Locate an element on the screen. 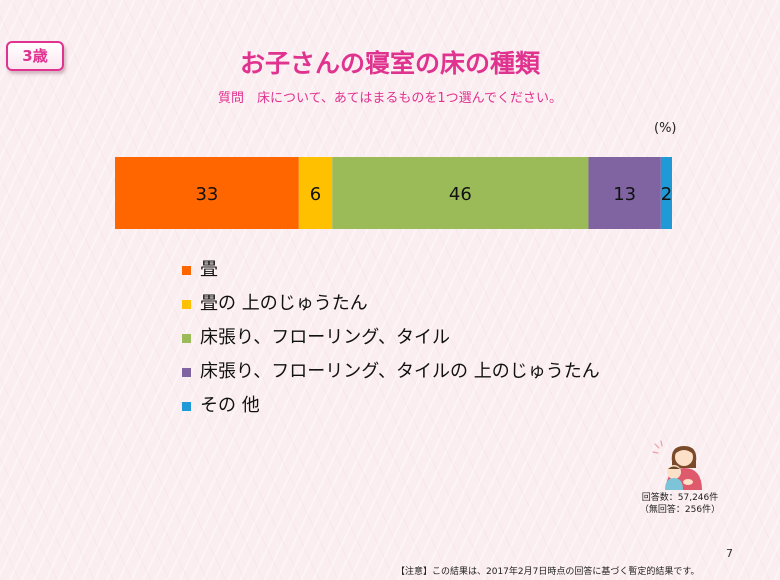 The width and height of the screenshot is (780, 580). bar-value-label-3: 13 is located at coordinates (624, 194).